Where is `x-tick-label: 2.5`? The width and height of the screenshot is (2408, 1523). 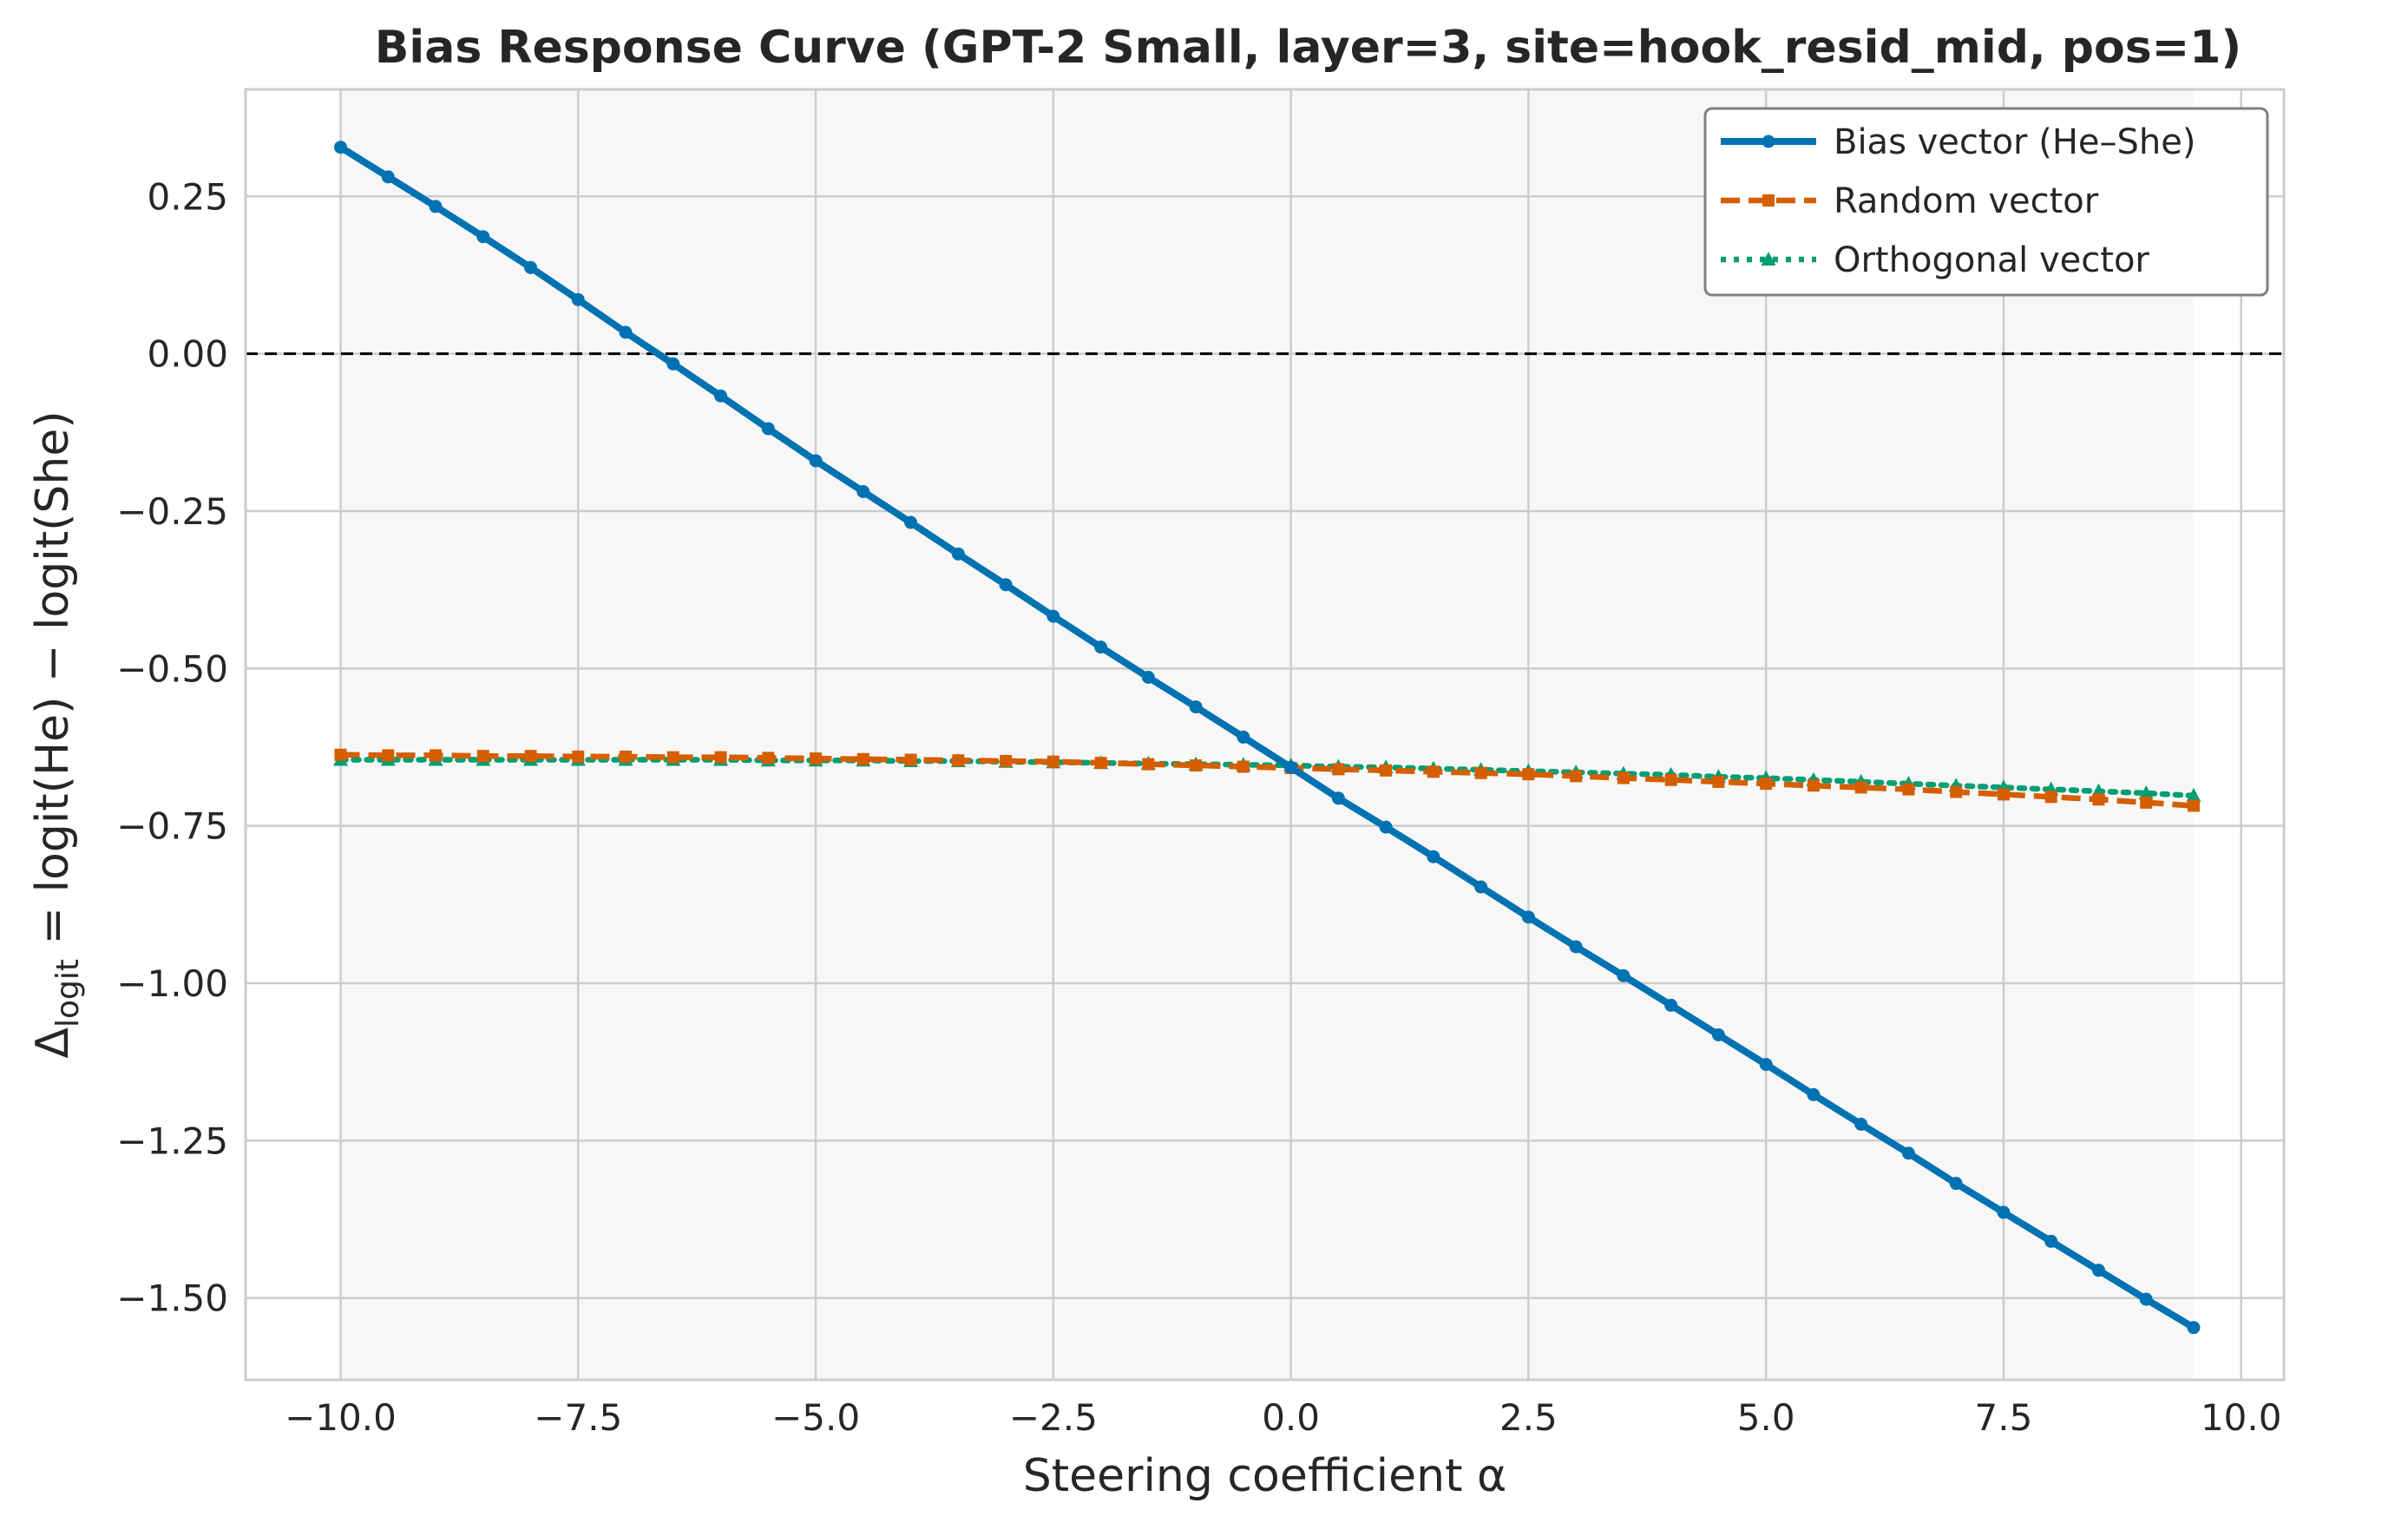
x-tick-label: 2.5 is located at coordinates (1528, 1417).